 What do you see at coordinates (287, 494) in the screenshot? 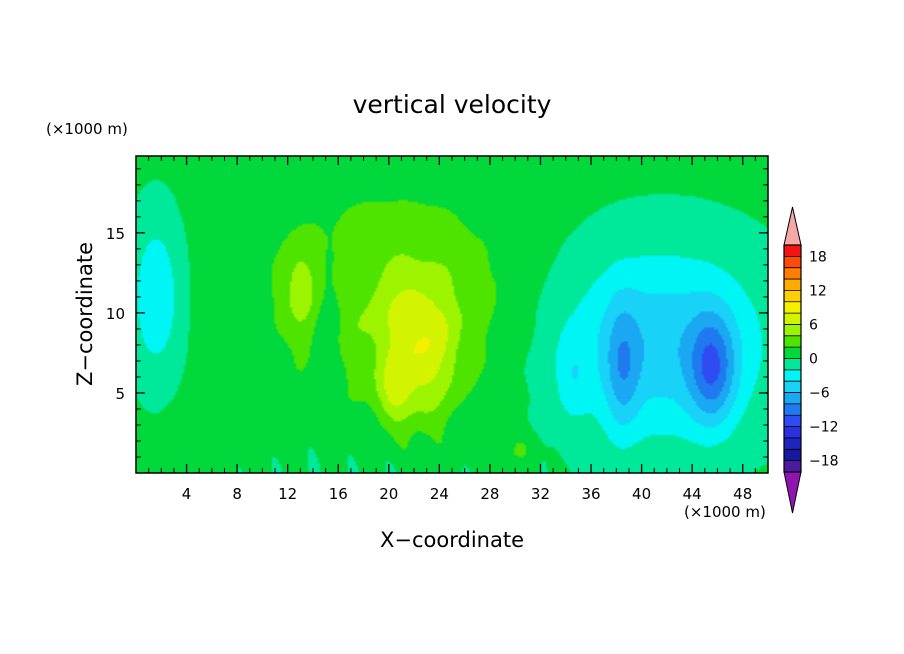
I see `x-tick-label: 12` at bounding box center [287, 494].